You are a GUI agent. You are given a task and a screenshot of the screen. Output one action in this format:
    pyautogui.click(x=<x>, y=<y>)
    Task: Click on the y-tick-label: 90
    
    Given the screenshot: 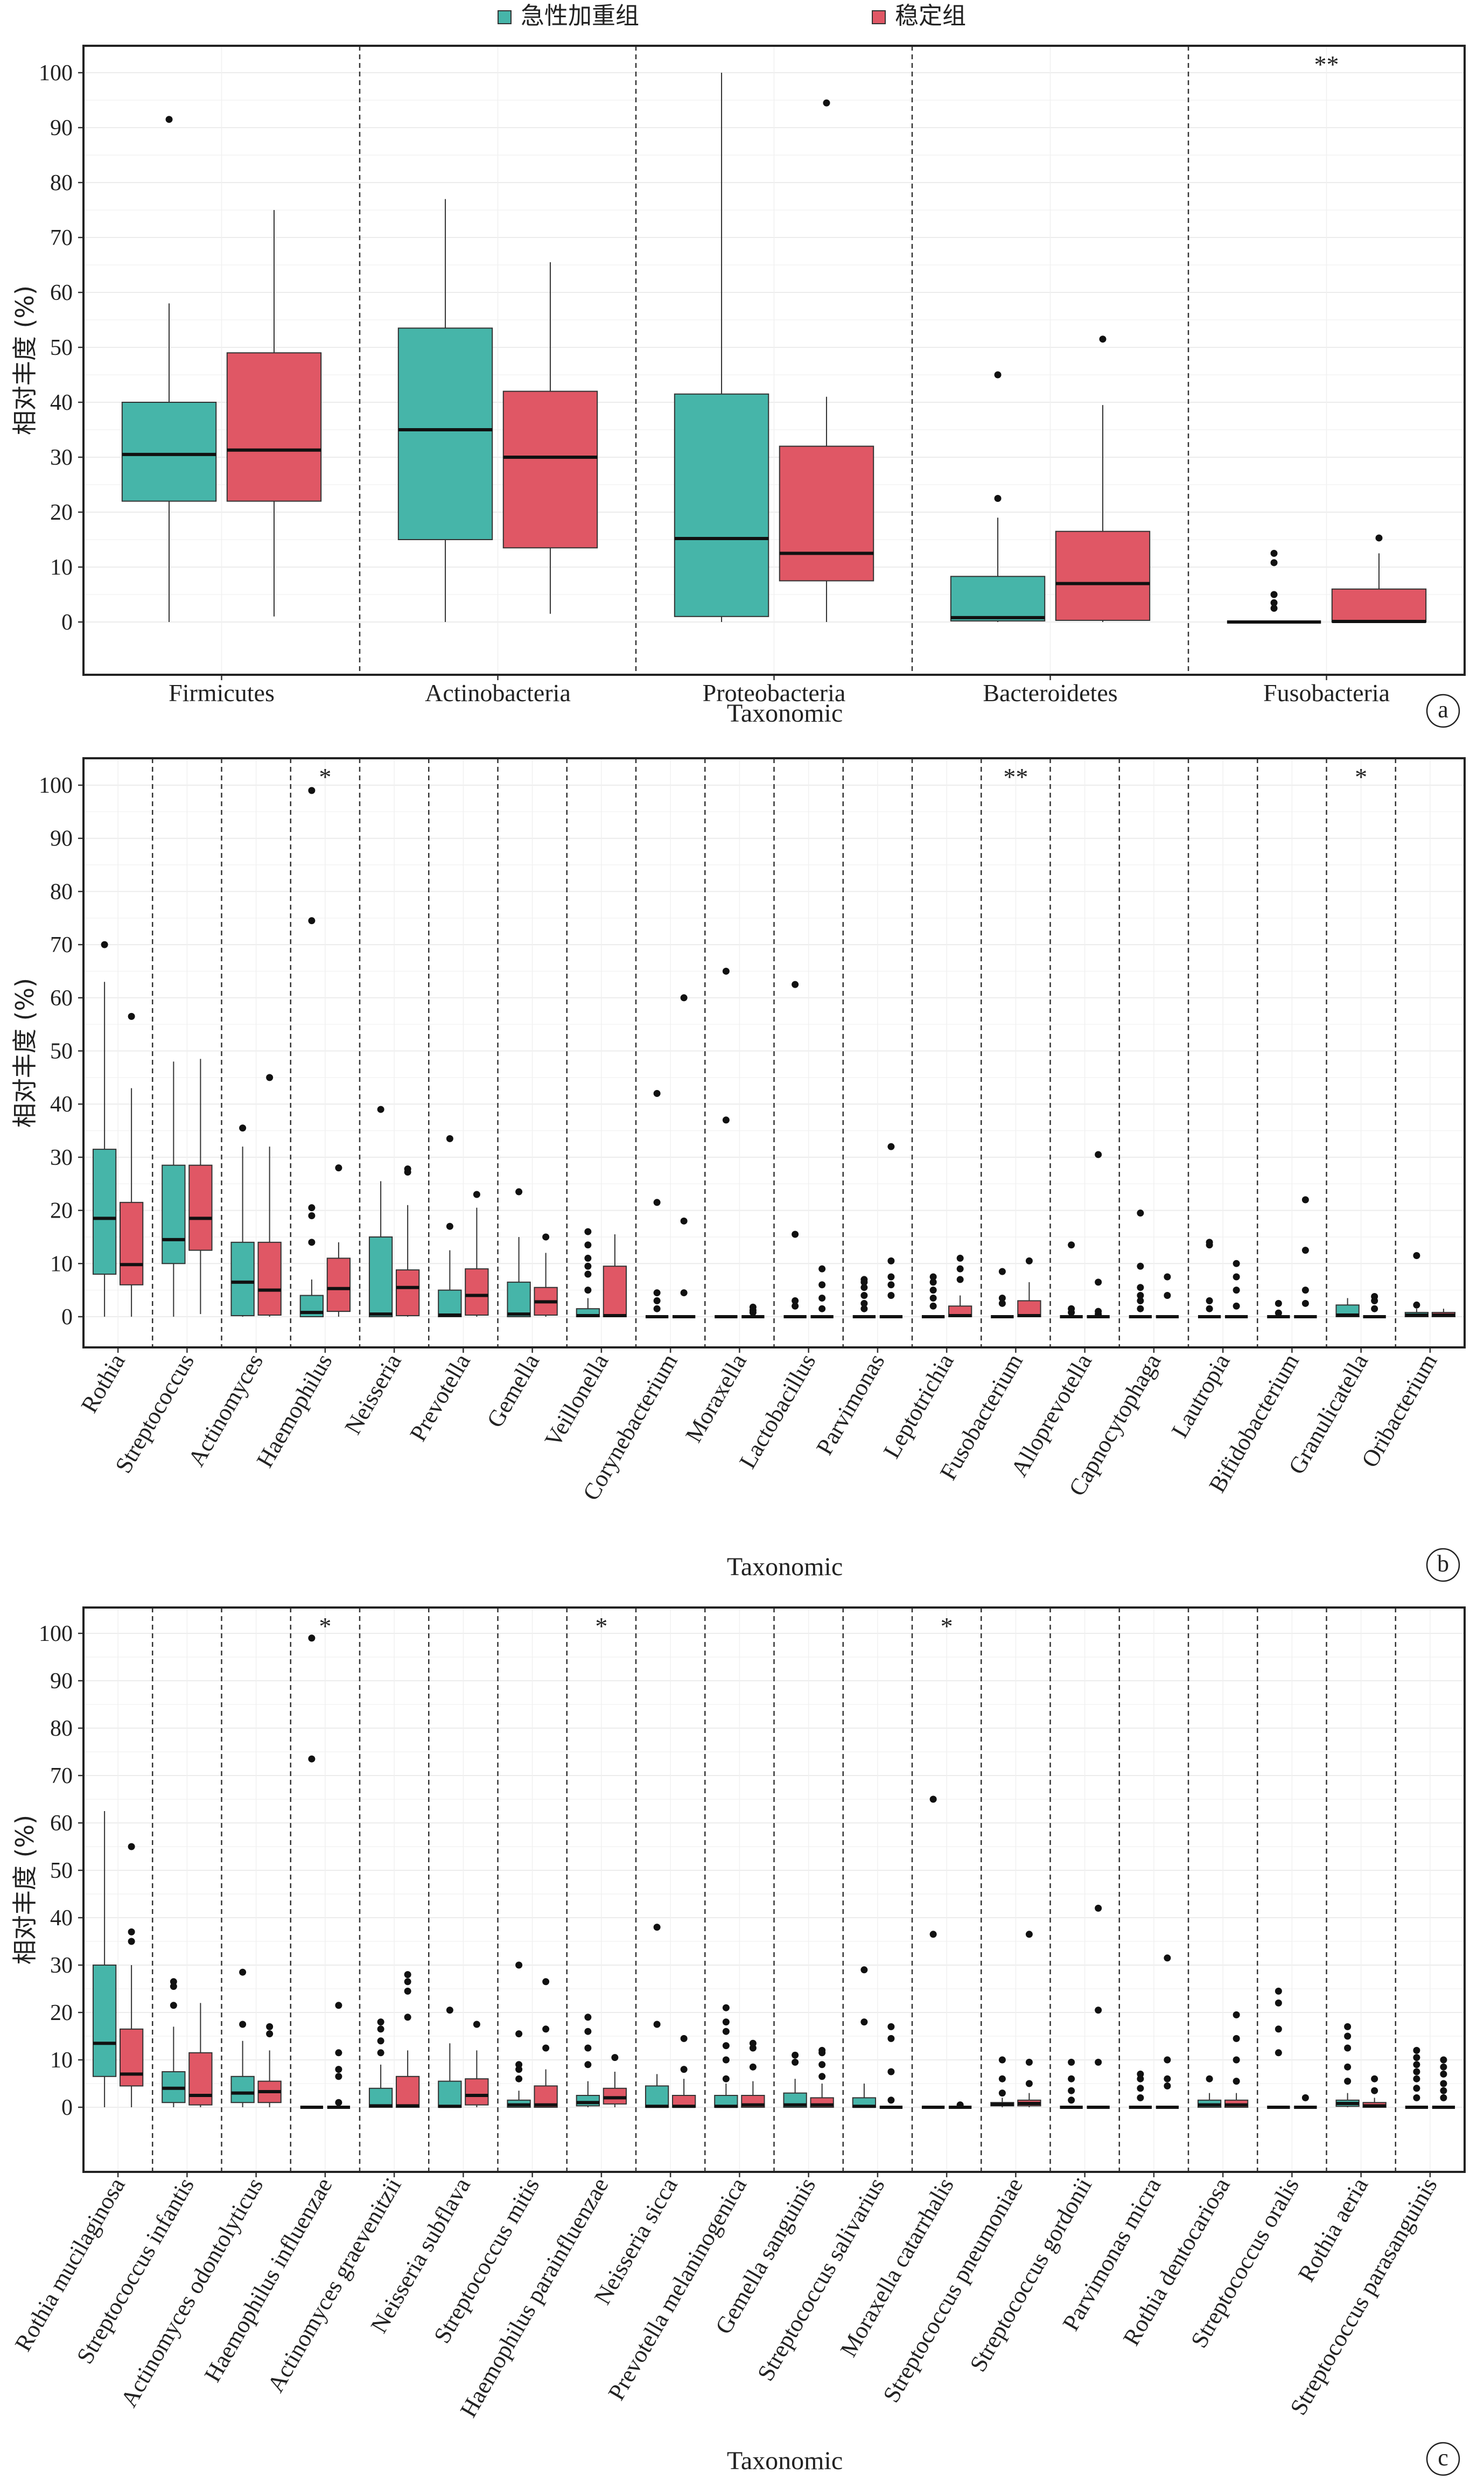 What is the action you would take?
    pyautogui.click(x=61, y=839)
    